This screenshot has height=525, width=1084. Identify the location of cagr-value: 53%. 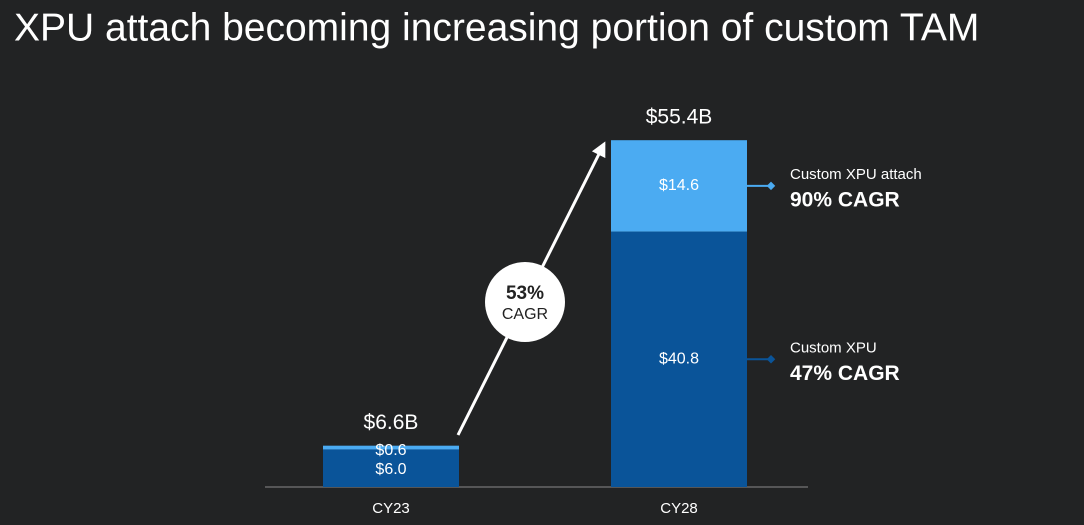
(525, 293).